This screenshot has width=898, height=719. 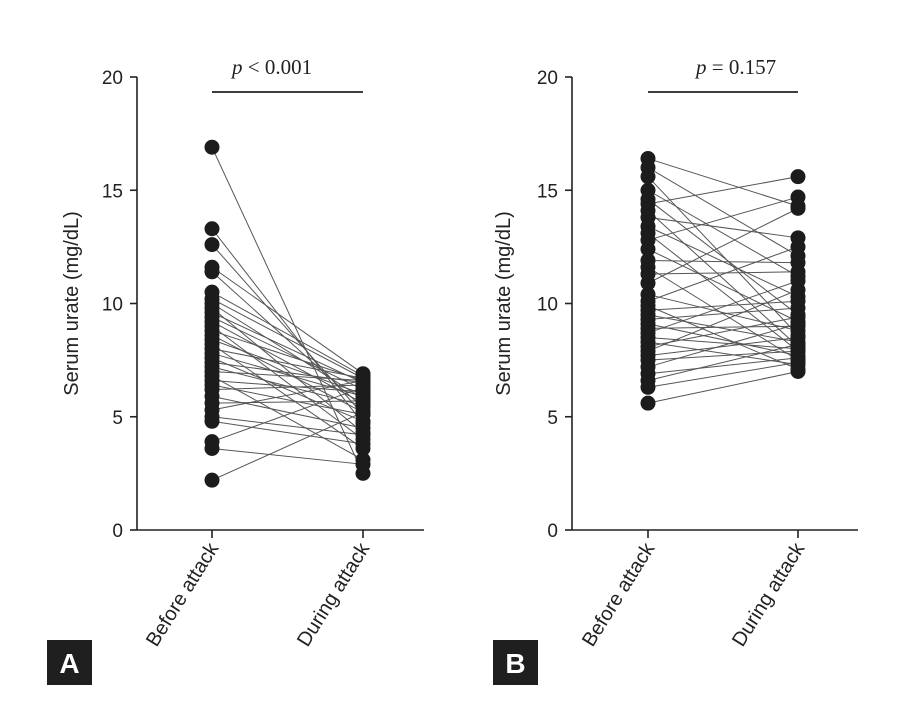 I want to click on y-tick-label: 10, so click(x=547, y=305).